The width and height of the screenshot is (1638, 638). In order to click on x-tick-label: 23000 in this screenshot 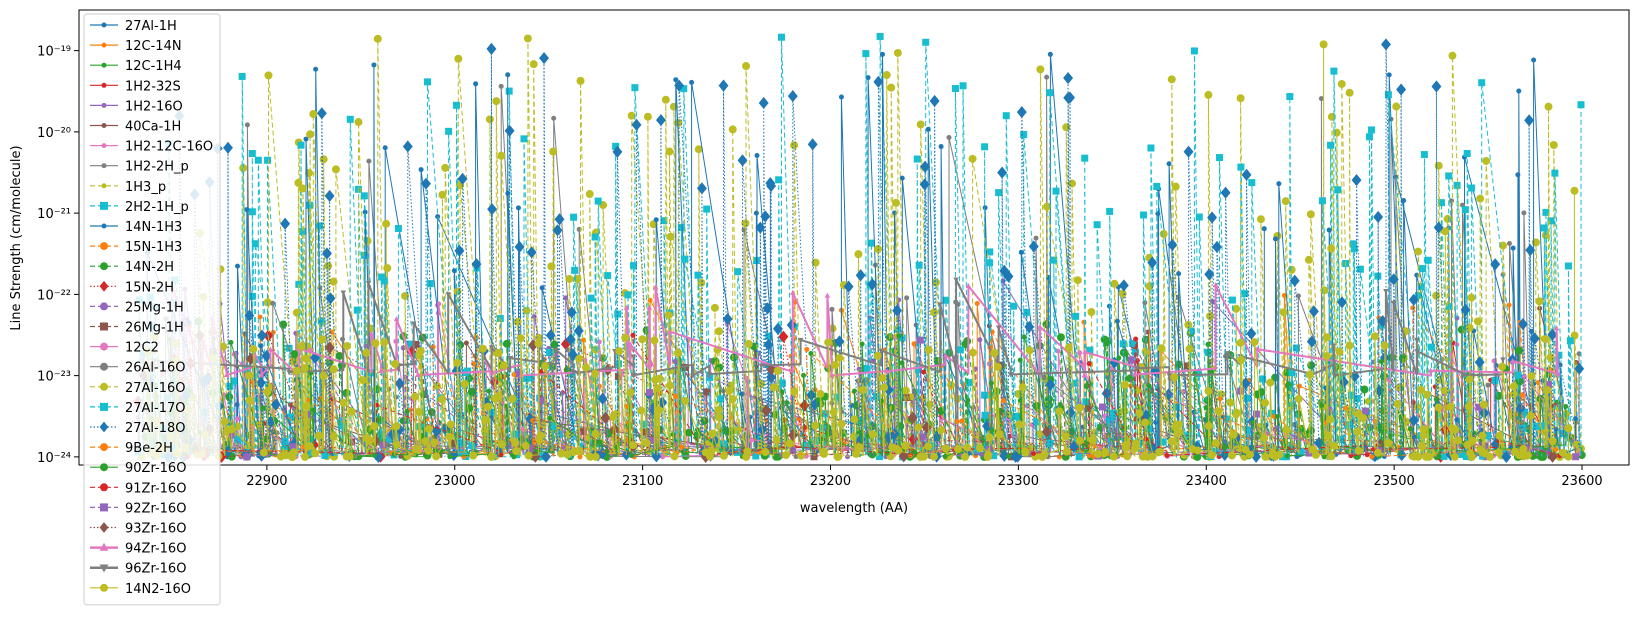, I will do `click(454, 481)`.